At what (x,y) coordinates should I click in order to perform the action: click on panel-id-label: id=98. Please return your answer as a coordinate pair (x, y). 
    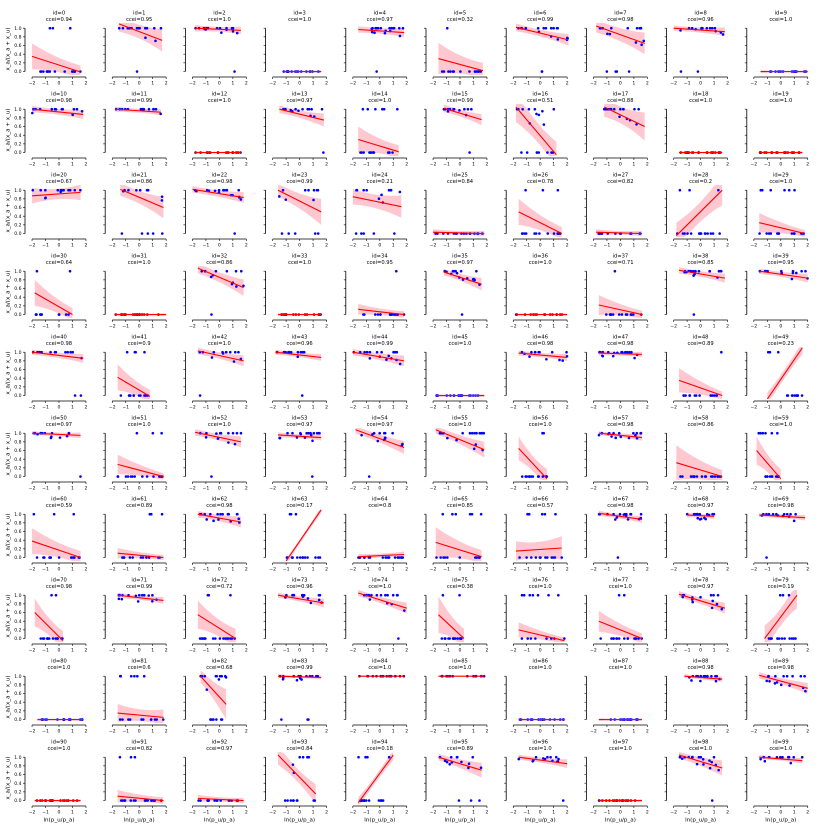
    Looking at the image, I should click on (701, 743).